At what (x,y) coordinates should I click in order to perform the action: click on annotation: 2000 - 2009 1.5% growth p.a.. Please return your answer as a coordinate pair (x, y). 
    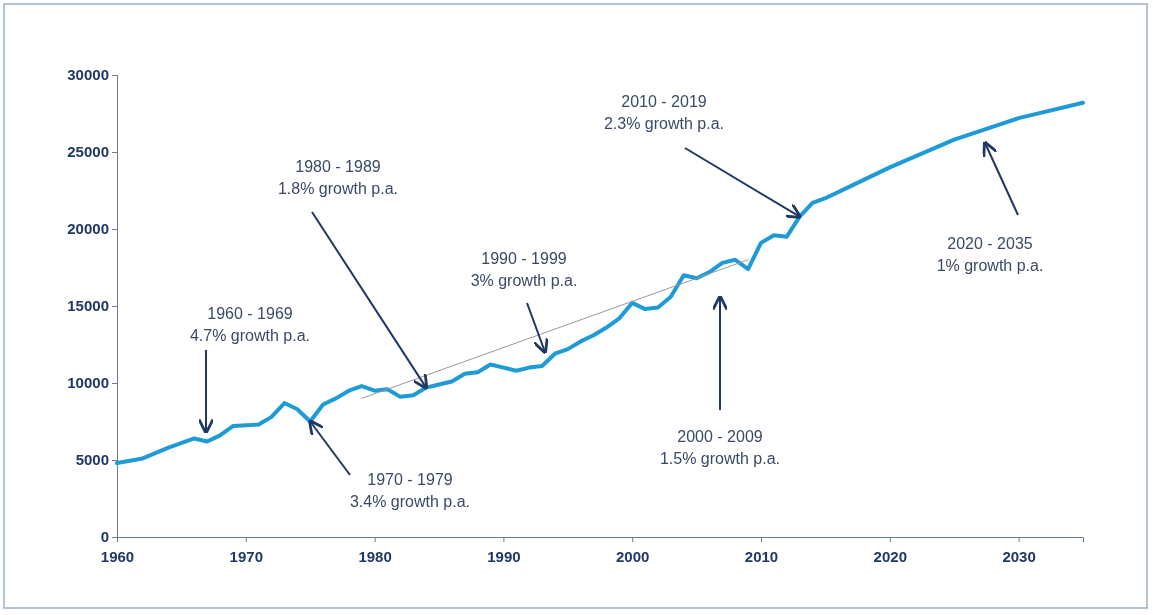
    Looking at the image, I should click on (720, 447).